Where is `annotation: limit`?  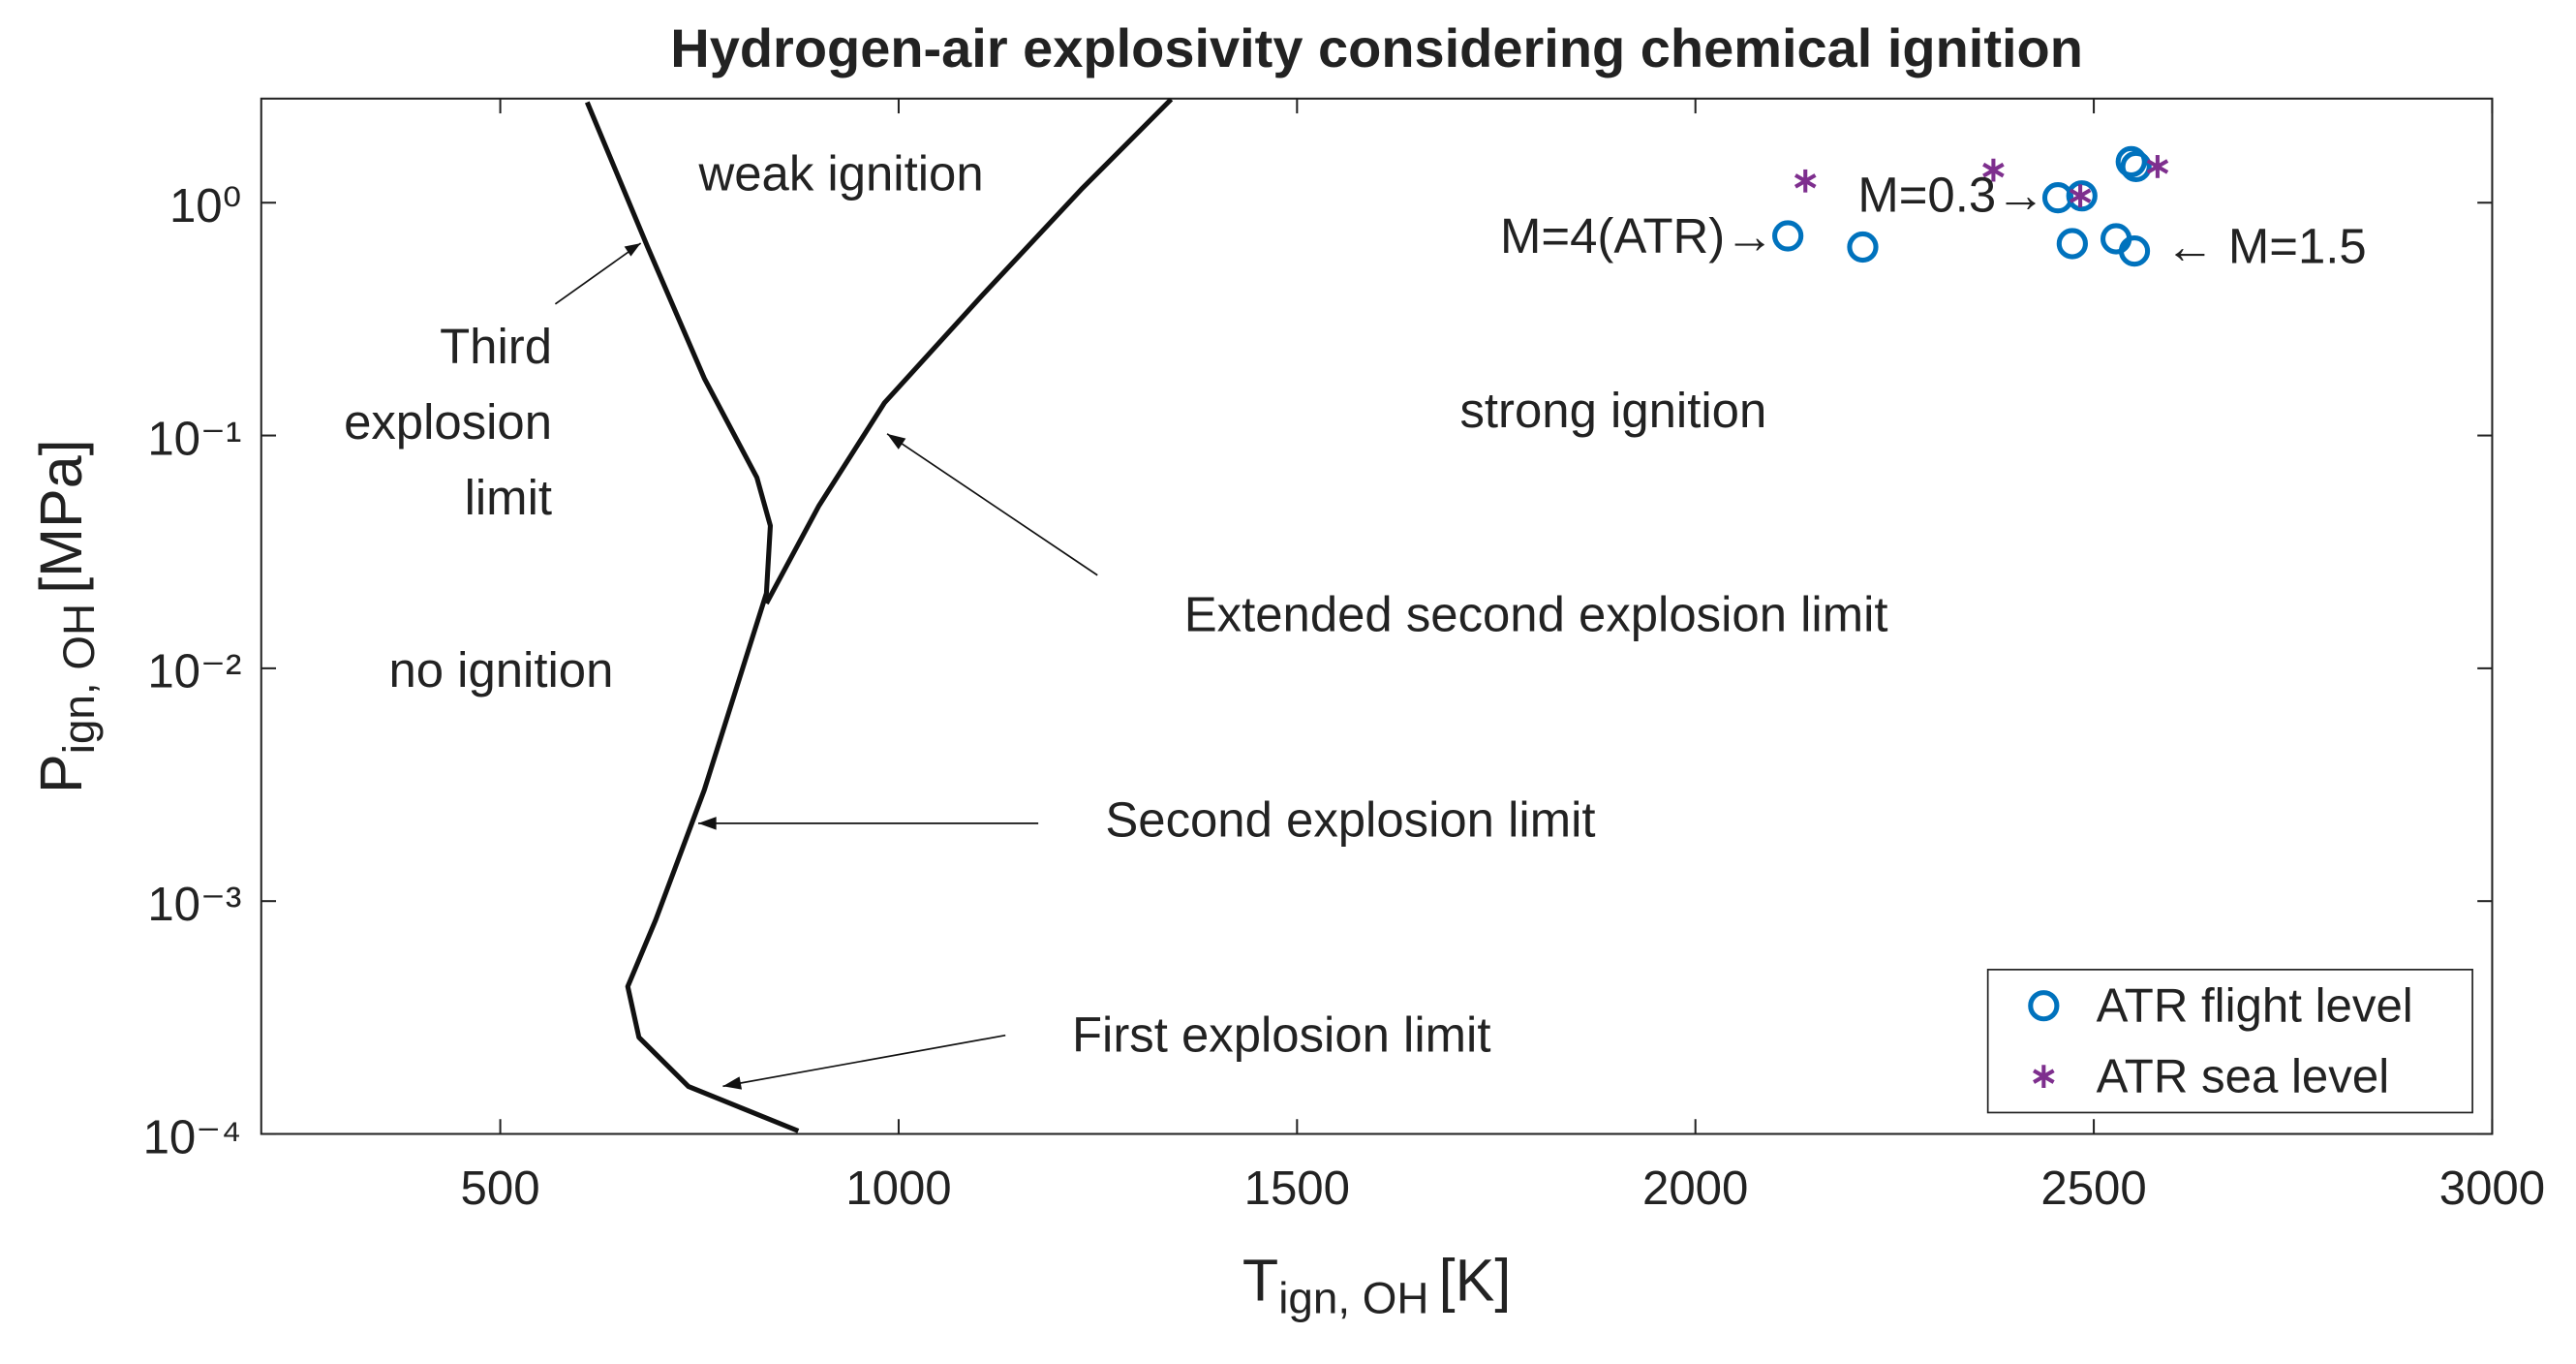
annotation: limit is located at coordinates (508, 497).